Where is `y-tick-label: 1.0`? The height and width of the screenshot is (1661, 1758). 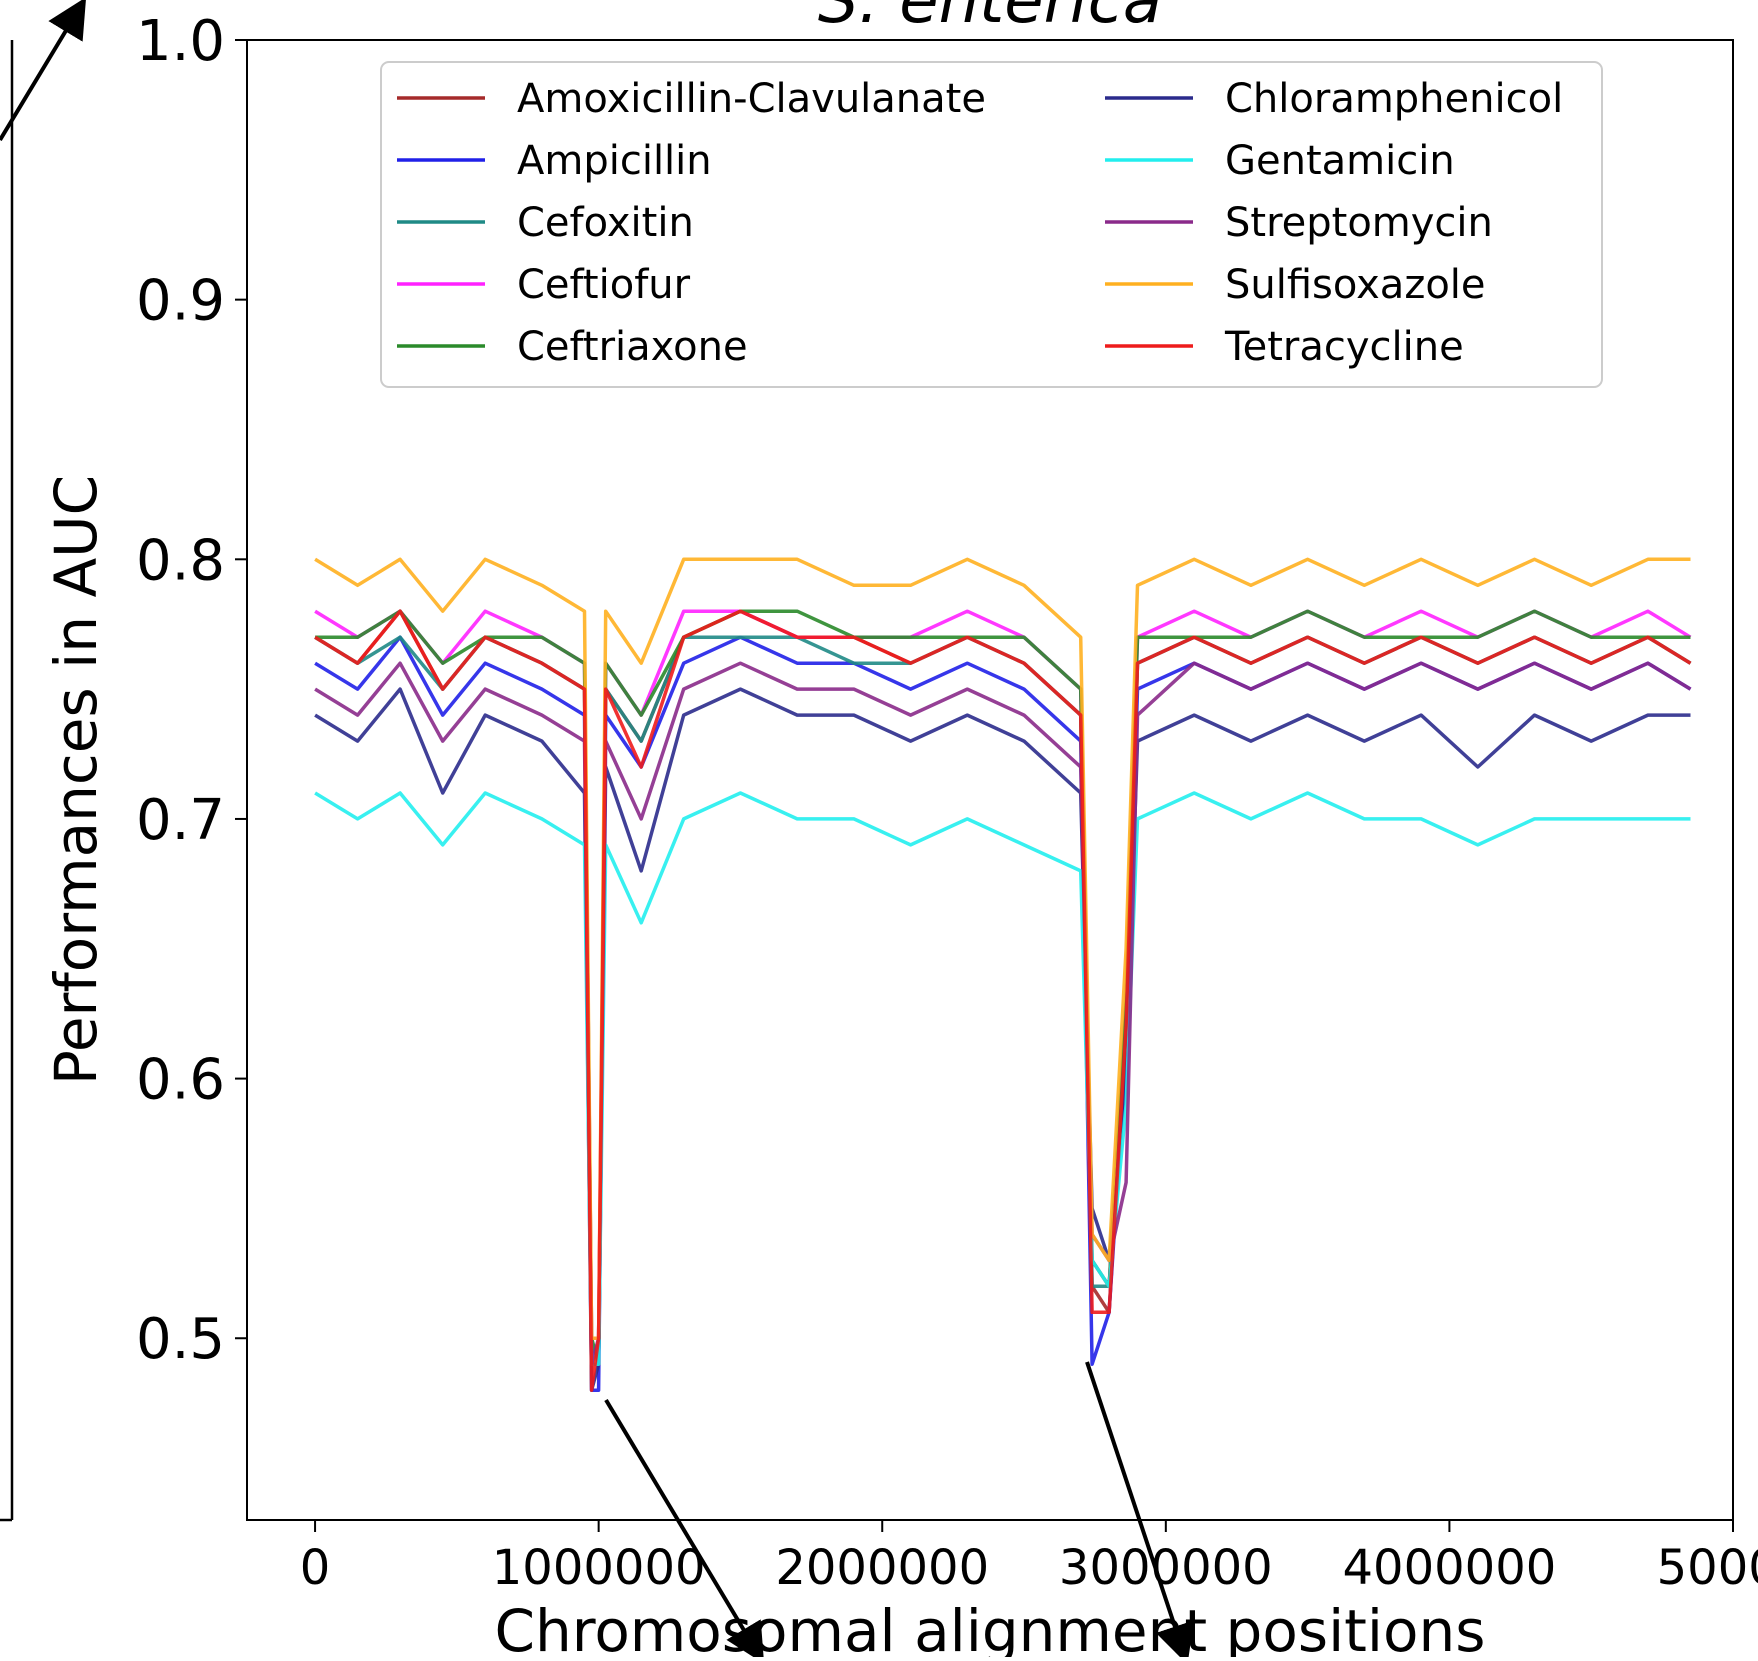 y-tick-label: 1.0 is located at coordinates (180, 41).